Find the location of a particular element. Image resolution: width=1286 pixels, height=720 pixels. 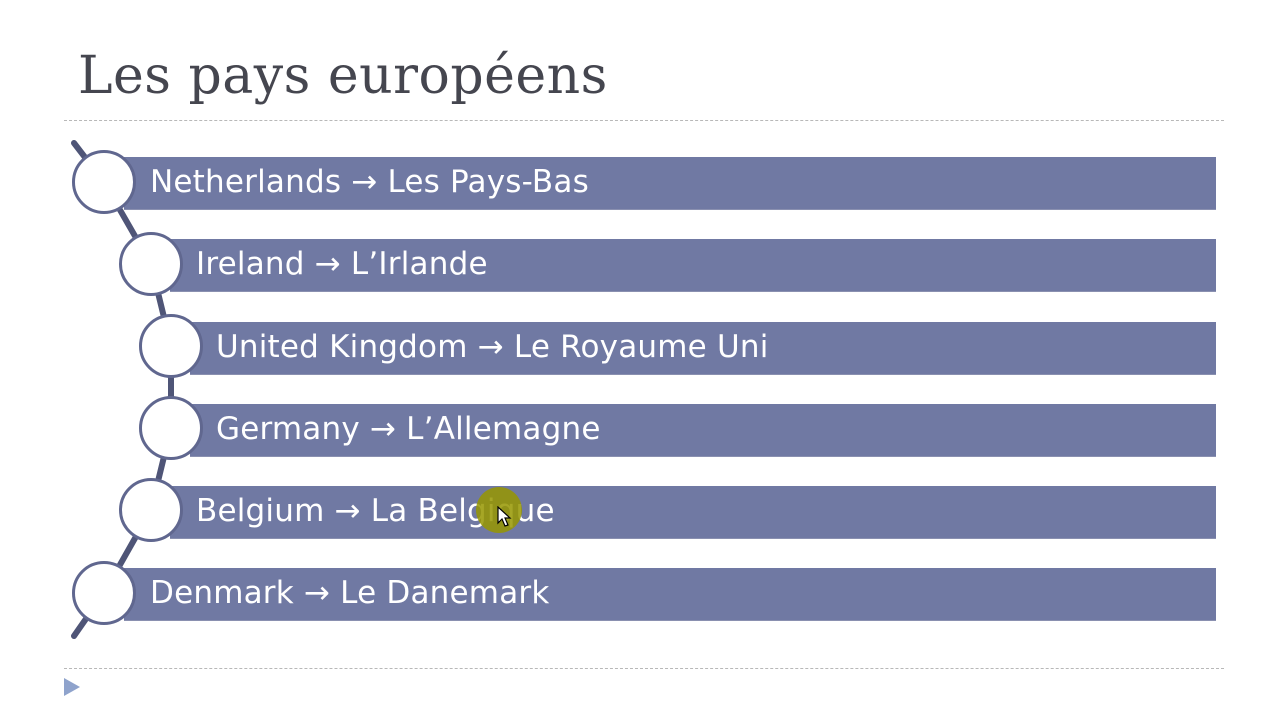

slide-title: Les pays européens is located at coordinates (343, 76).